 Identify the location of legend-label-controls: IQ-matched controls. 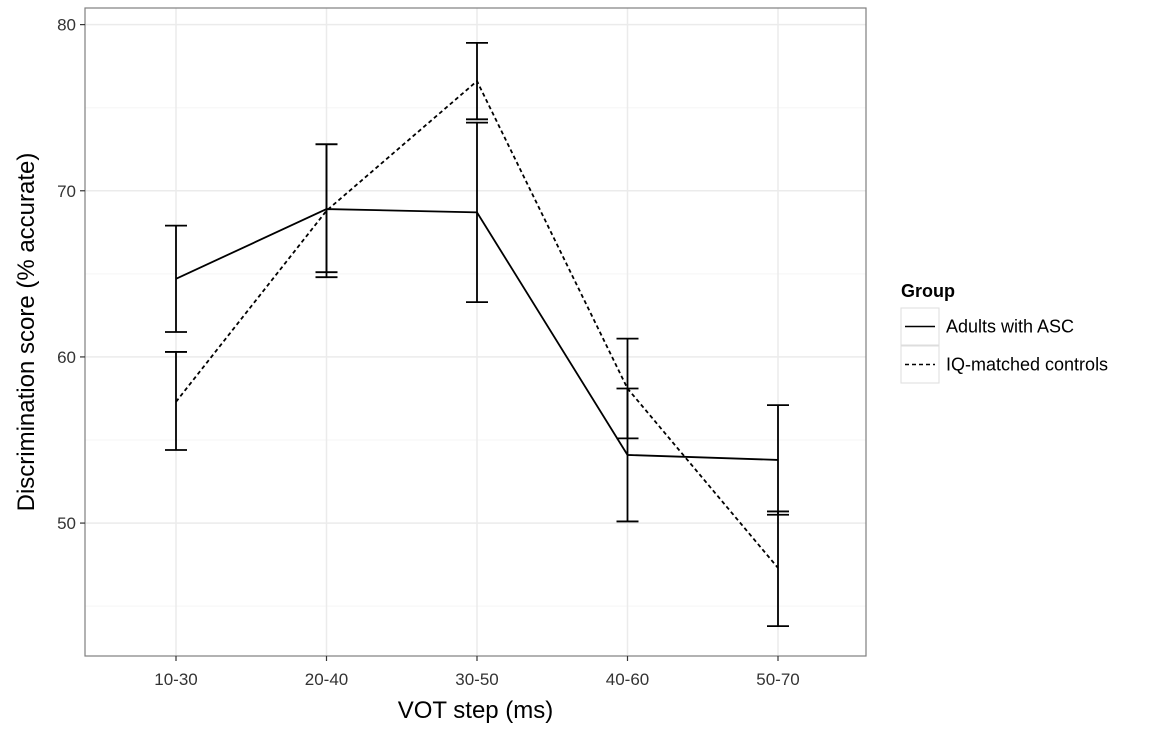
(1027, 365).